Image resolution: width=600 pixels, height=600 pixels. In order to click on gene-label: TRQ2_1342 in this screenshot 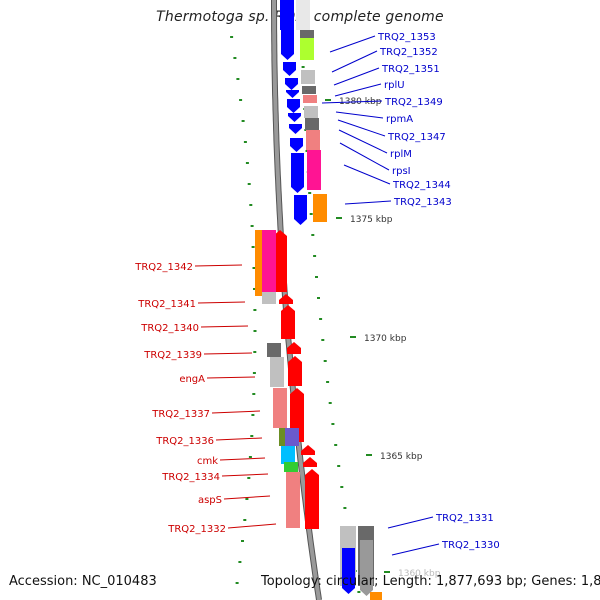, I will do `click(163, 267)`.